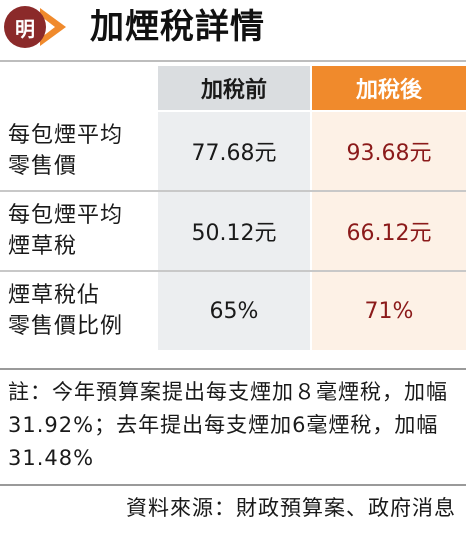  I want to click on row-label: 煙草稅佔 零售價比例, so click(82, 311).